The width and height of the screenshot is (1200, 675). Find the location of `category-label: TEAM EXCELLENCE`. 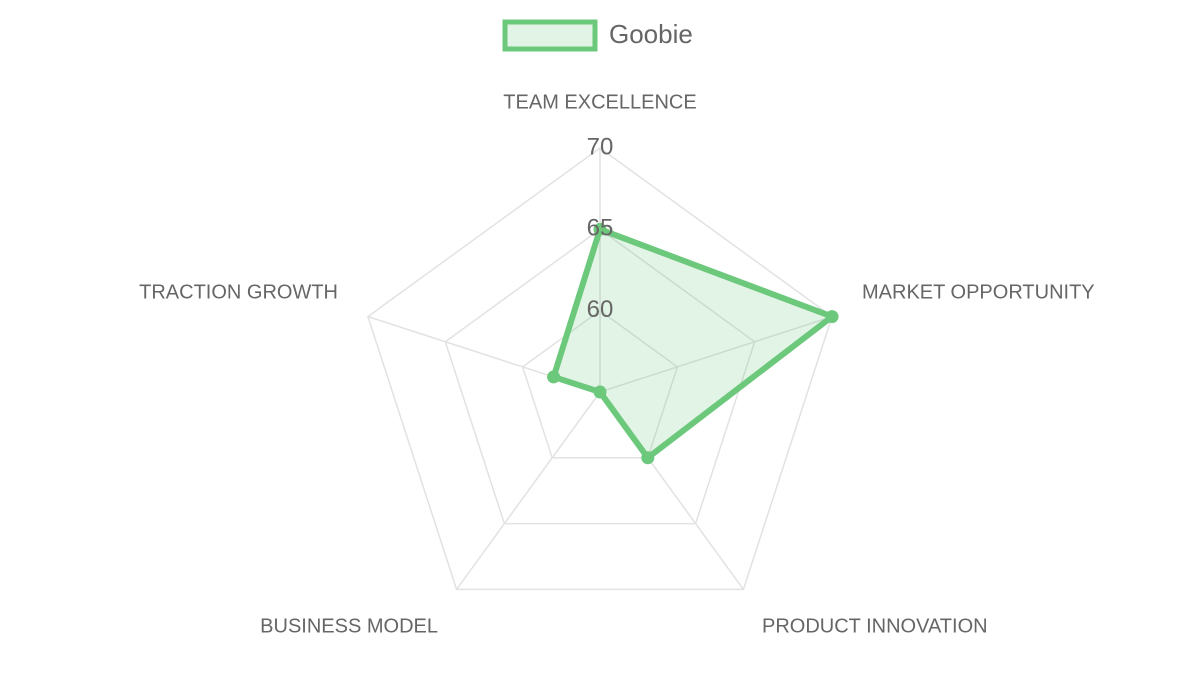

category-label: TEAM EXCELLENCE is located at coordinates (599, 102).